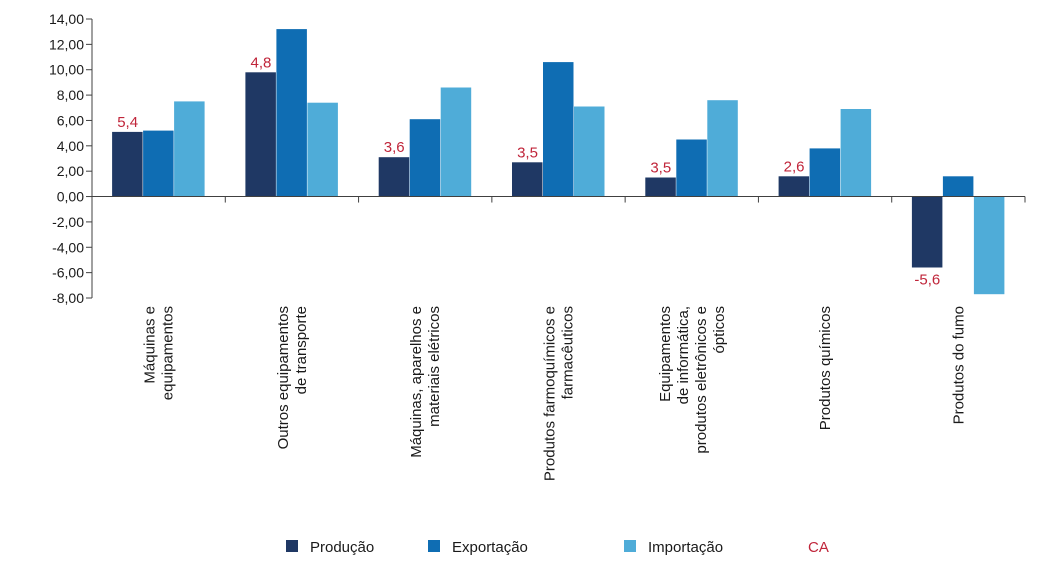  Describe the element at coordinates (150, 345) in the screenshot. I see `x-category-label: Máquinas e` at that location.